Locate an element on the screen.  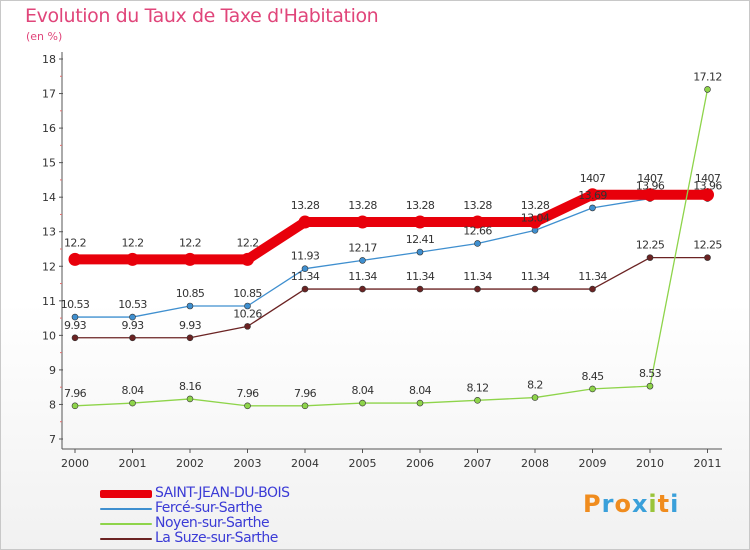
y-tick-label: 10 is located at coordinates (49, 335).